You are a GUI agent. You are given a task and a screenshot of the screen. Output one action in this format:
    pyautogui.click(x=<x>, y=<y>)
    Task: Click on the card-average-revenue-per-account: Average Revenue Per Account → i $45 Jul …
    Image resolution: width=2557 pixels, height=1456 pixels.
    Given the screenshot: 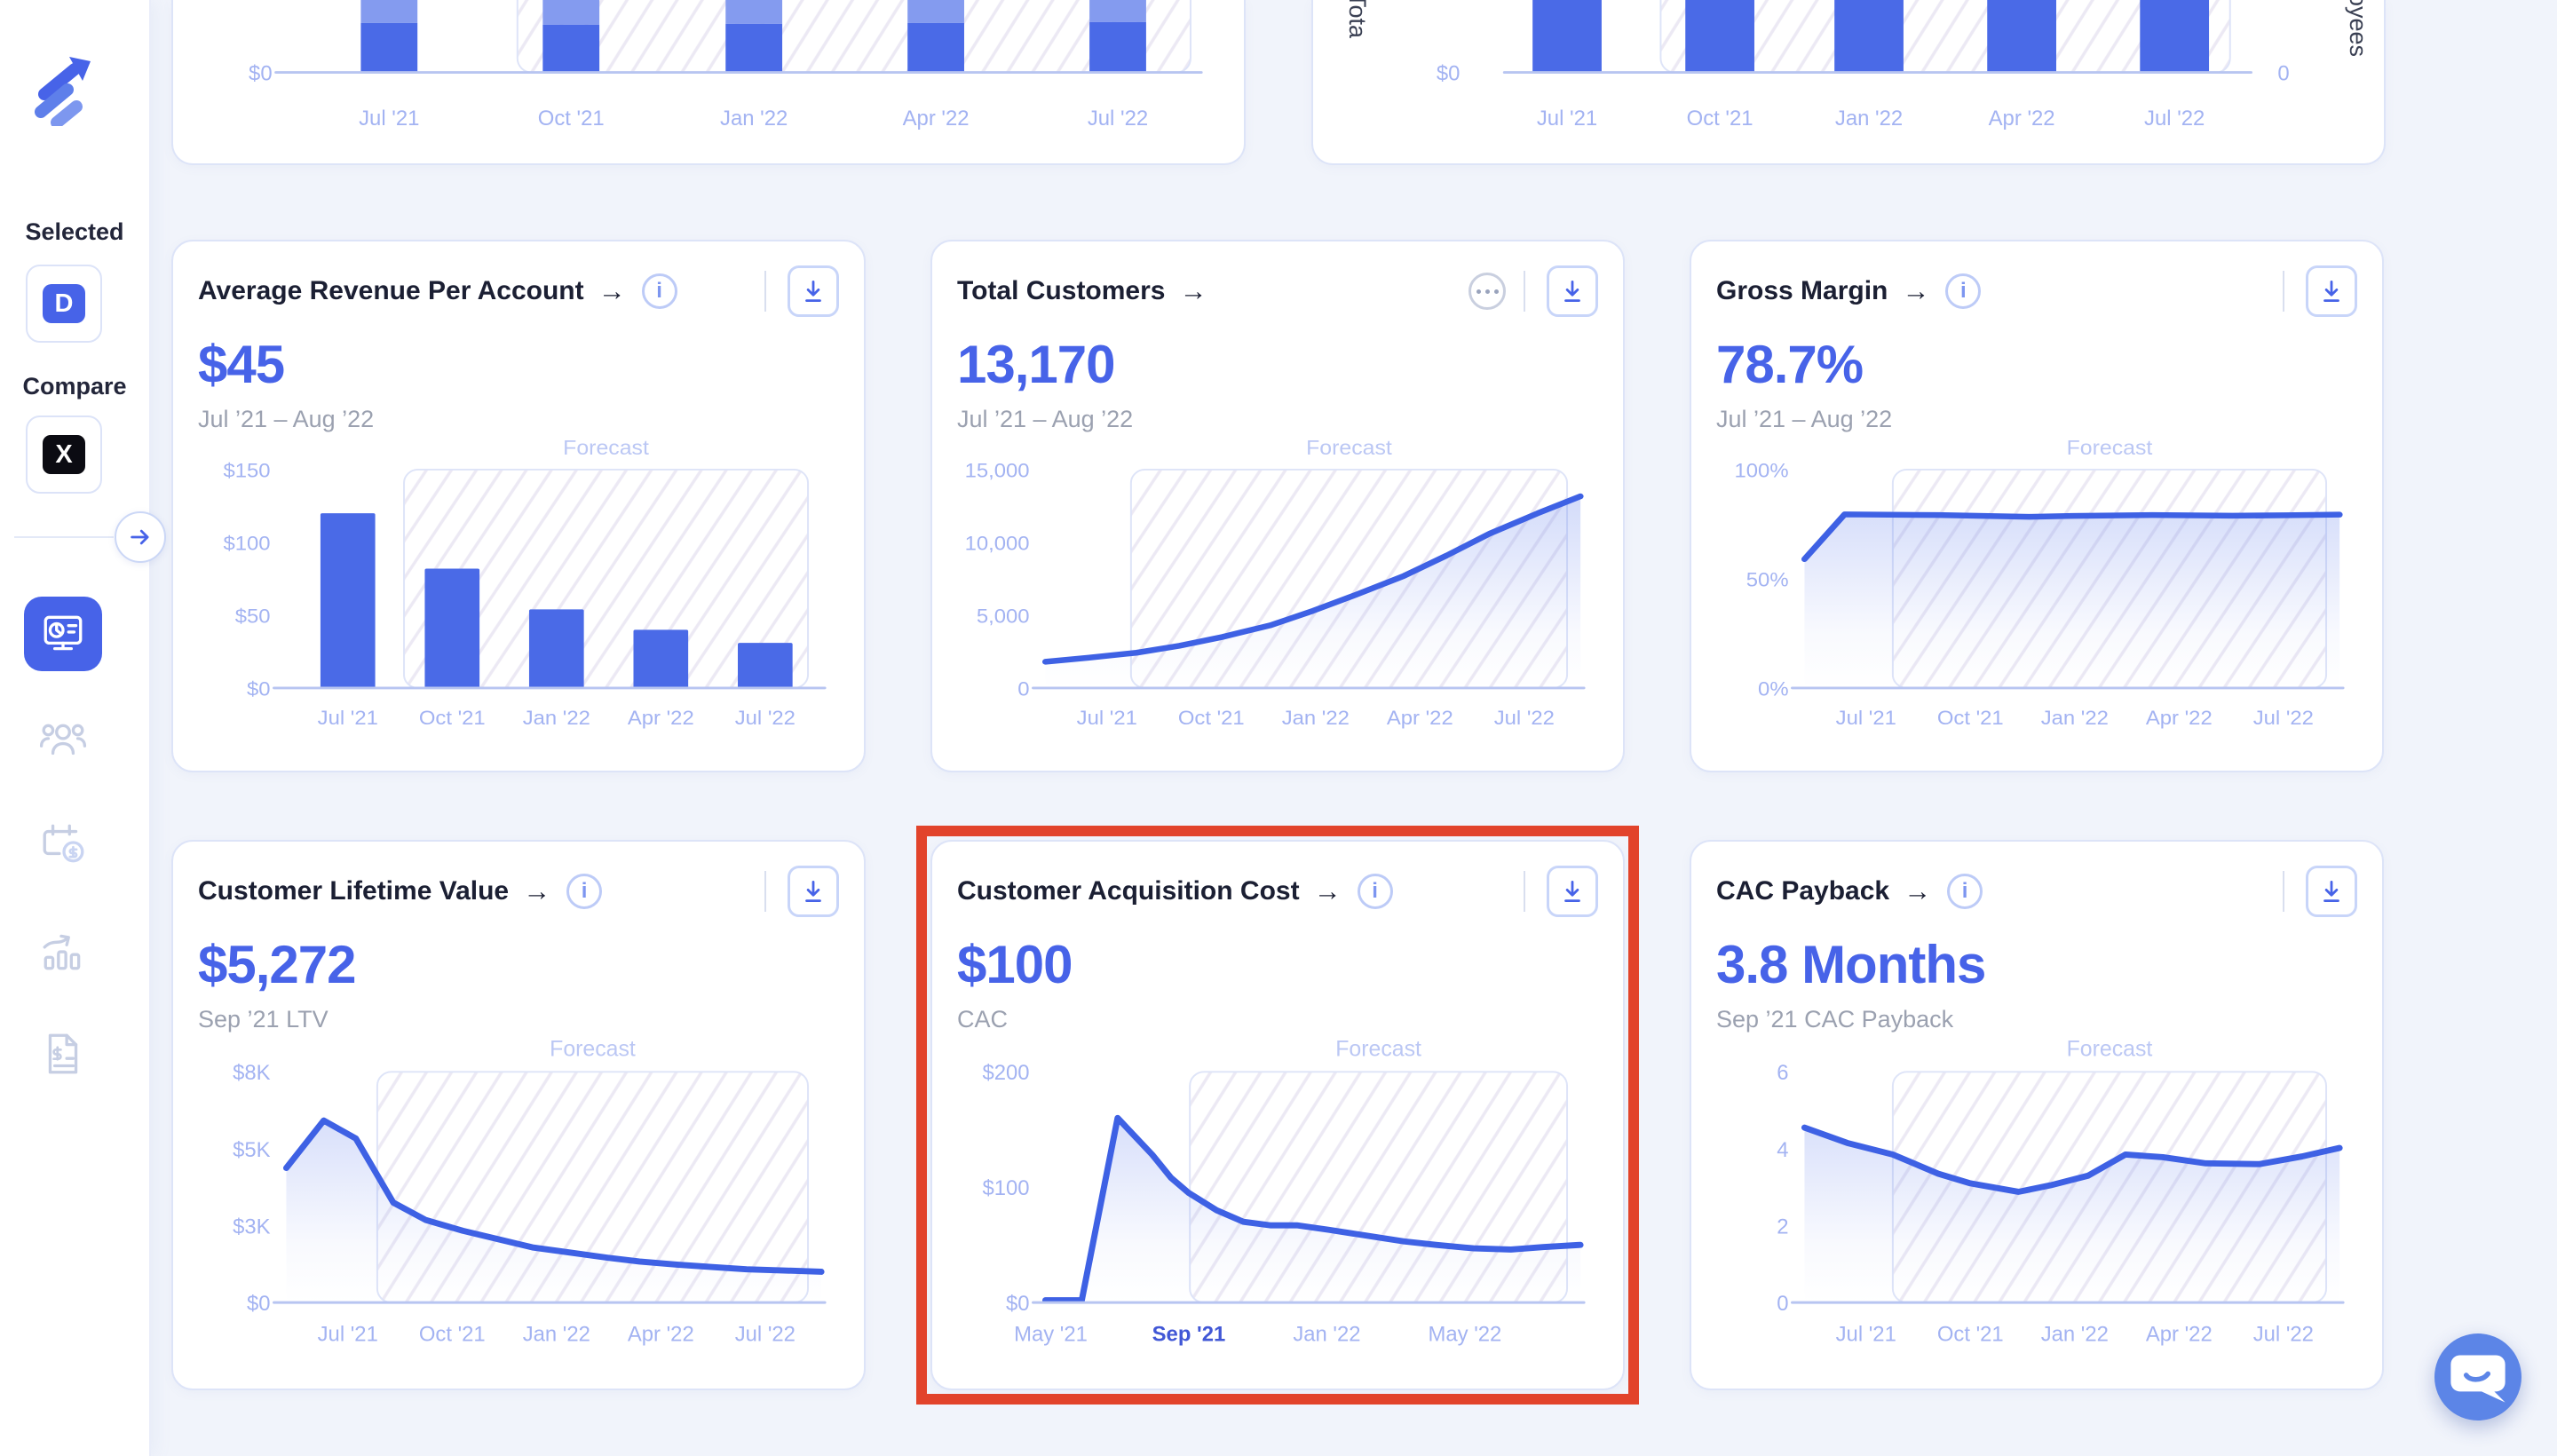 What is the action you would take?
    pyautogui.click(x=518, y=506)
    